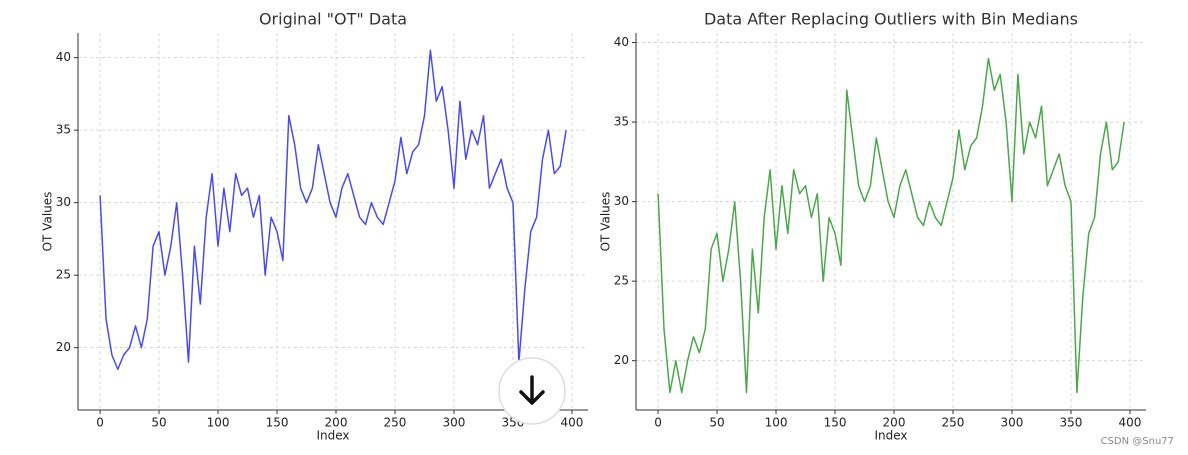  Describe the element at coordinates (1071, 423) in the screenshot. I see `x-tick-label: 350` at that location.